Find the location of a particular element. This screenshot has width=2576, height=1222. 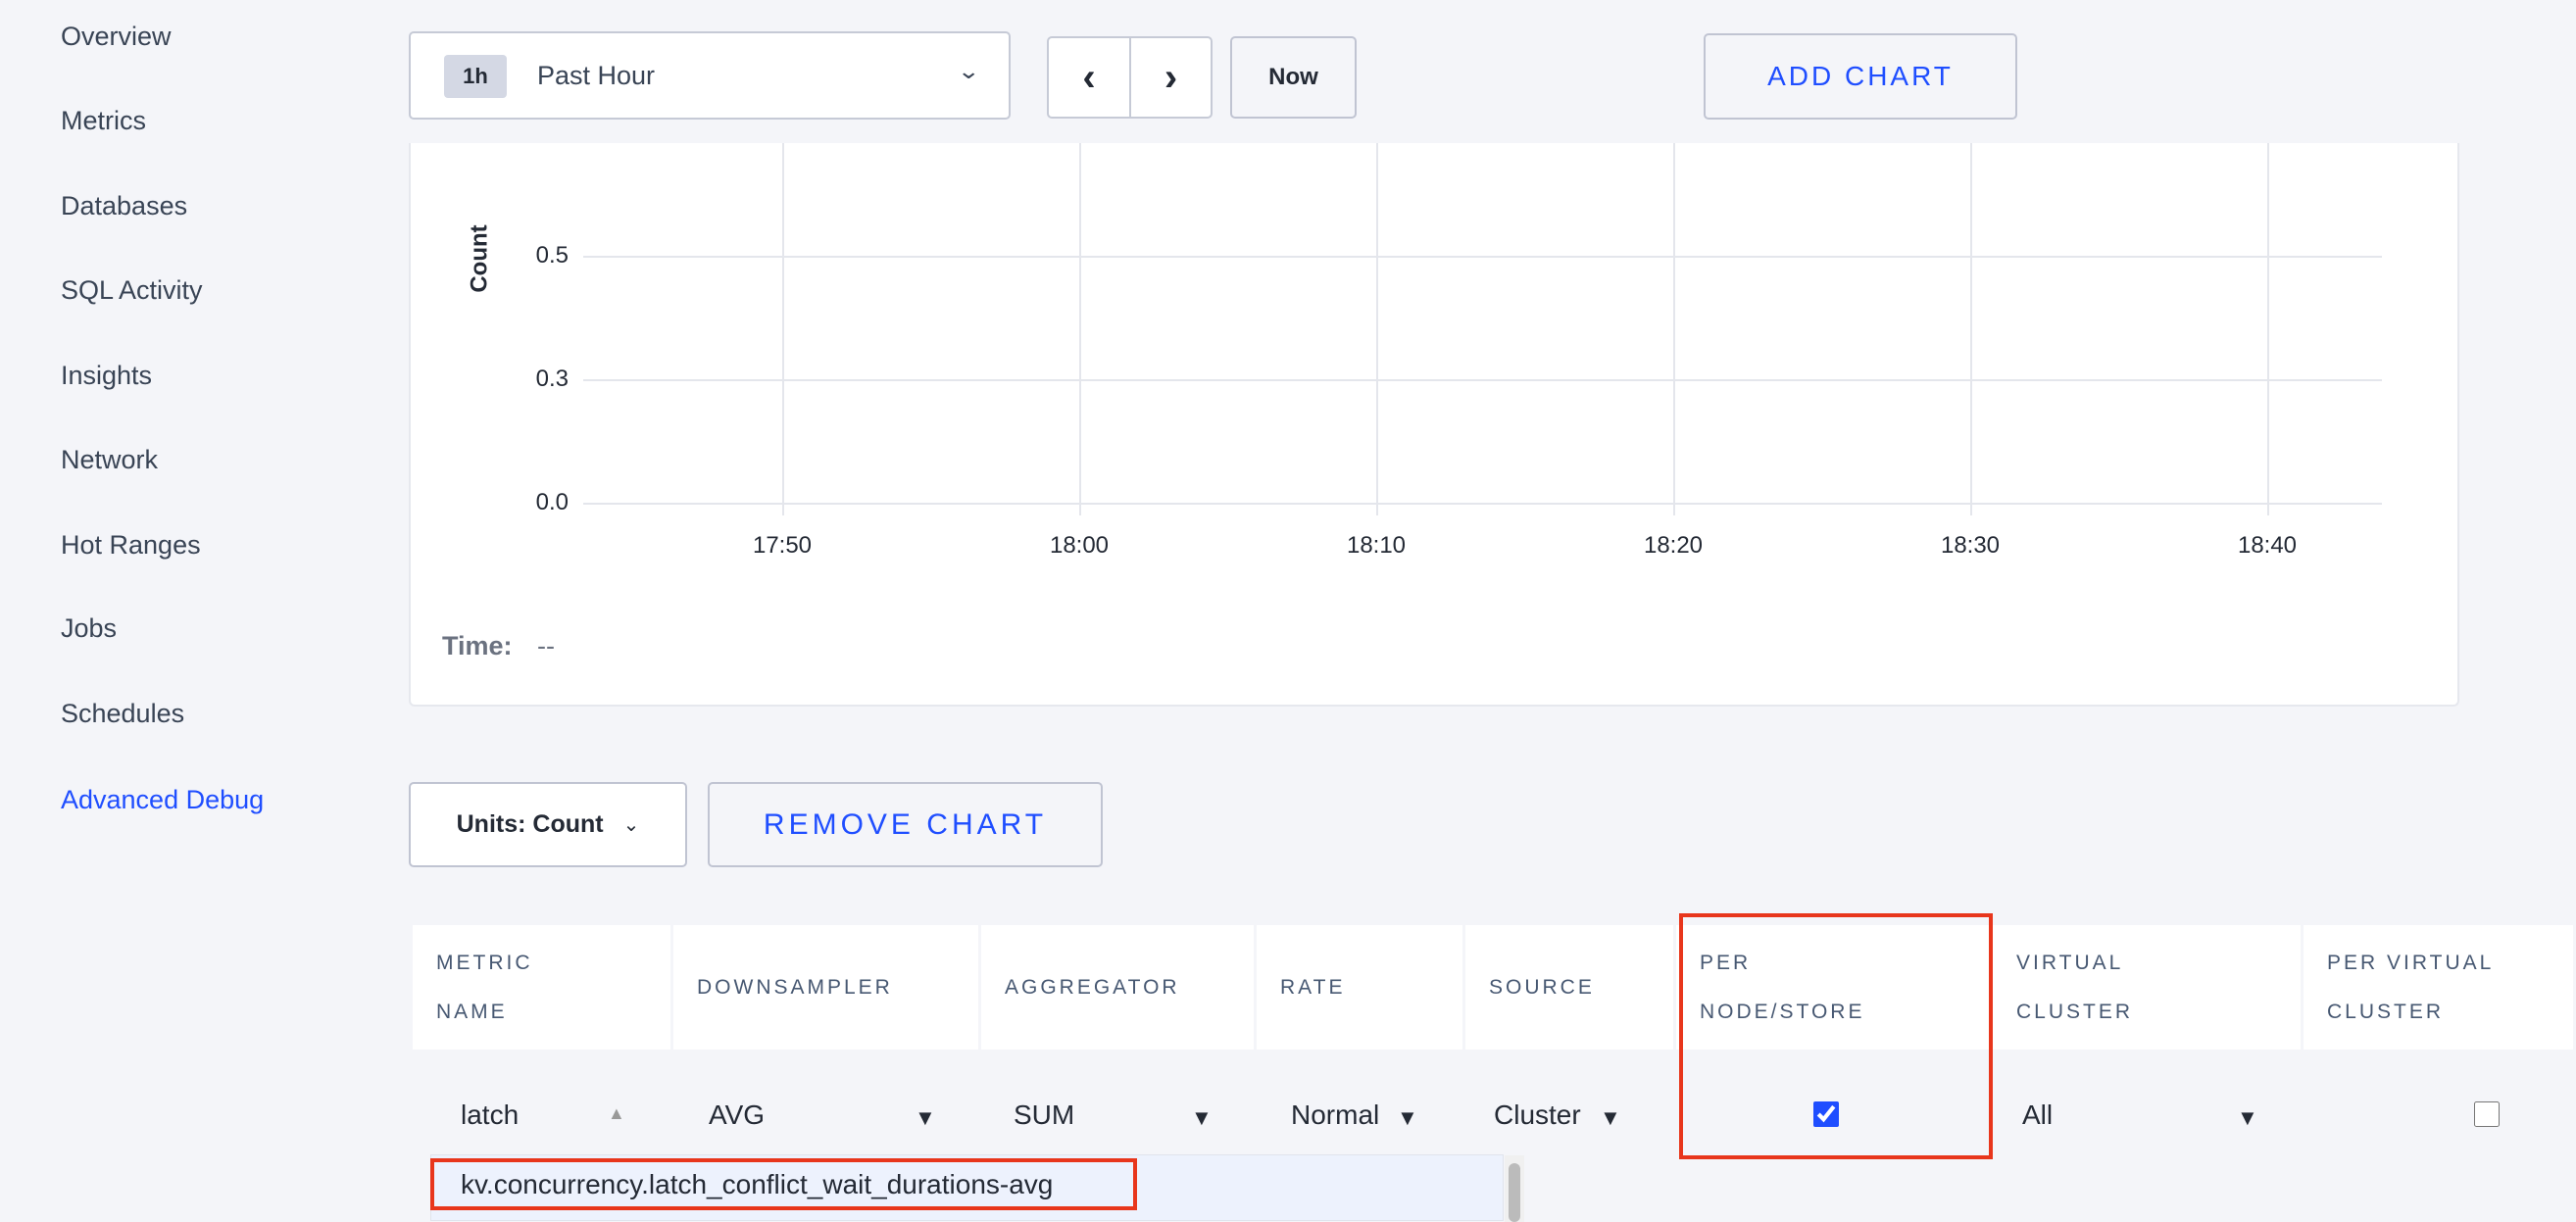

x-tick-label: 18:10 is located at coordinates (1376, 545).